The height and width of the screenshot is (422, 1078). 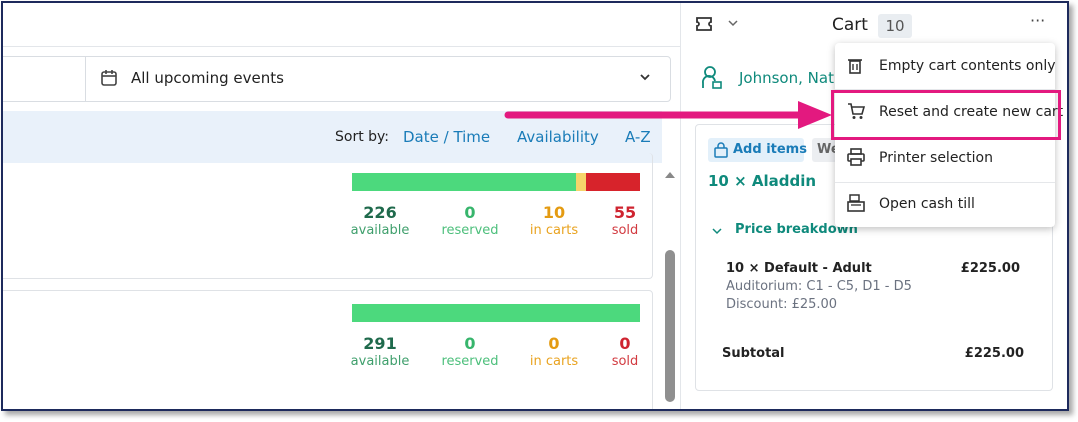 What do you see at coordinates (109, 78) in the screenshot?
I see `calendar-icon` at bounding box center [109, 78].